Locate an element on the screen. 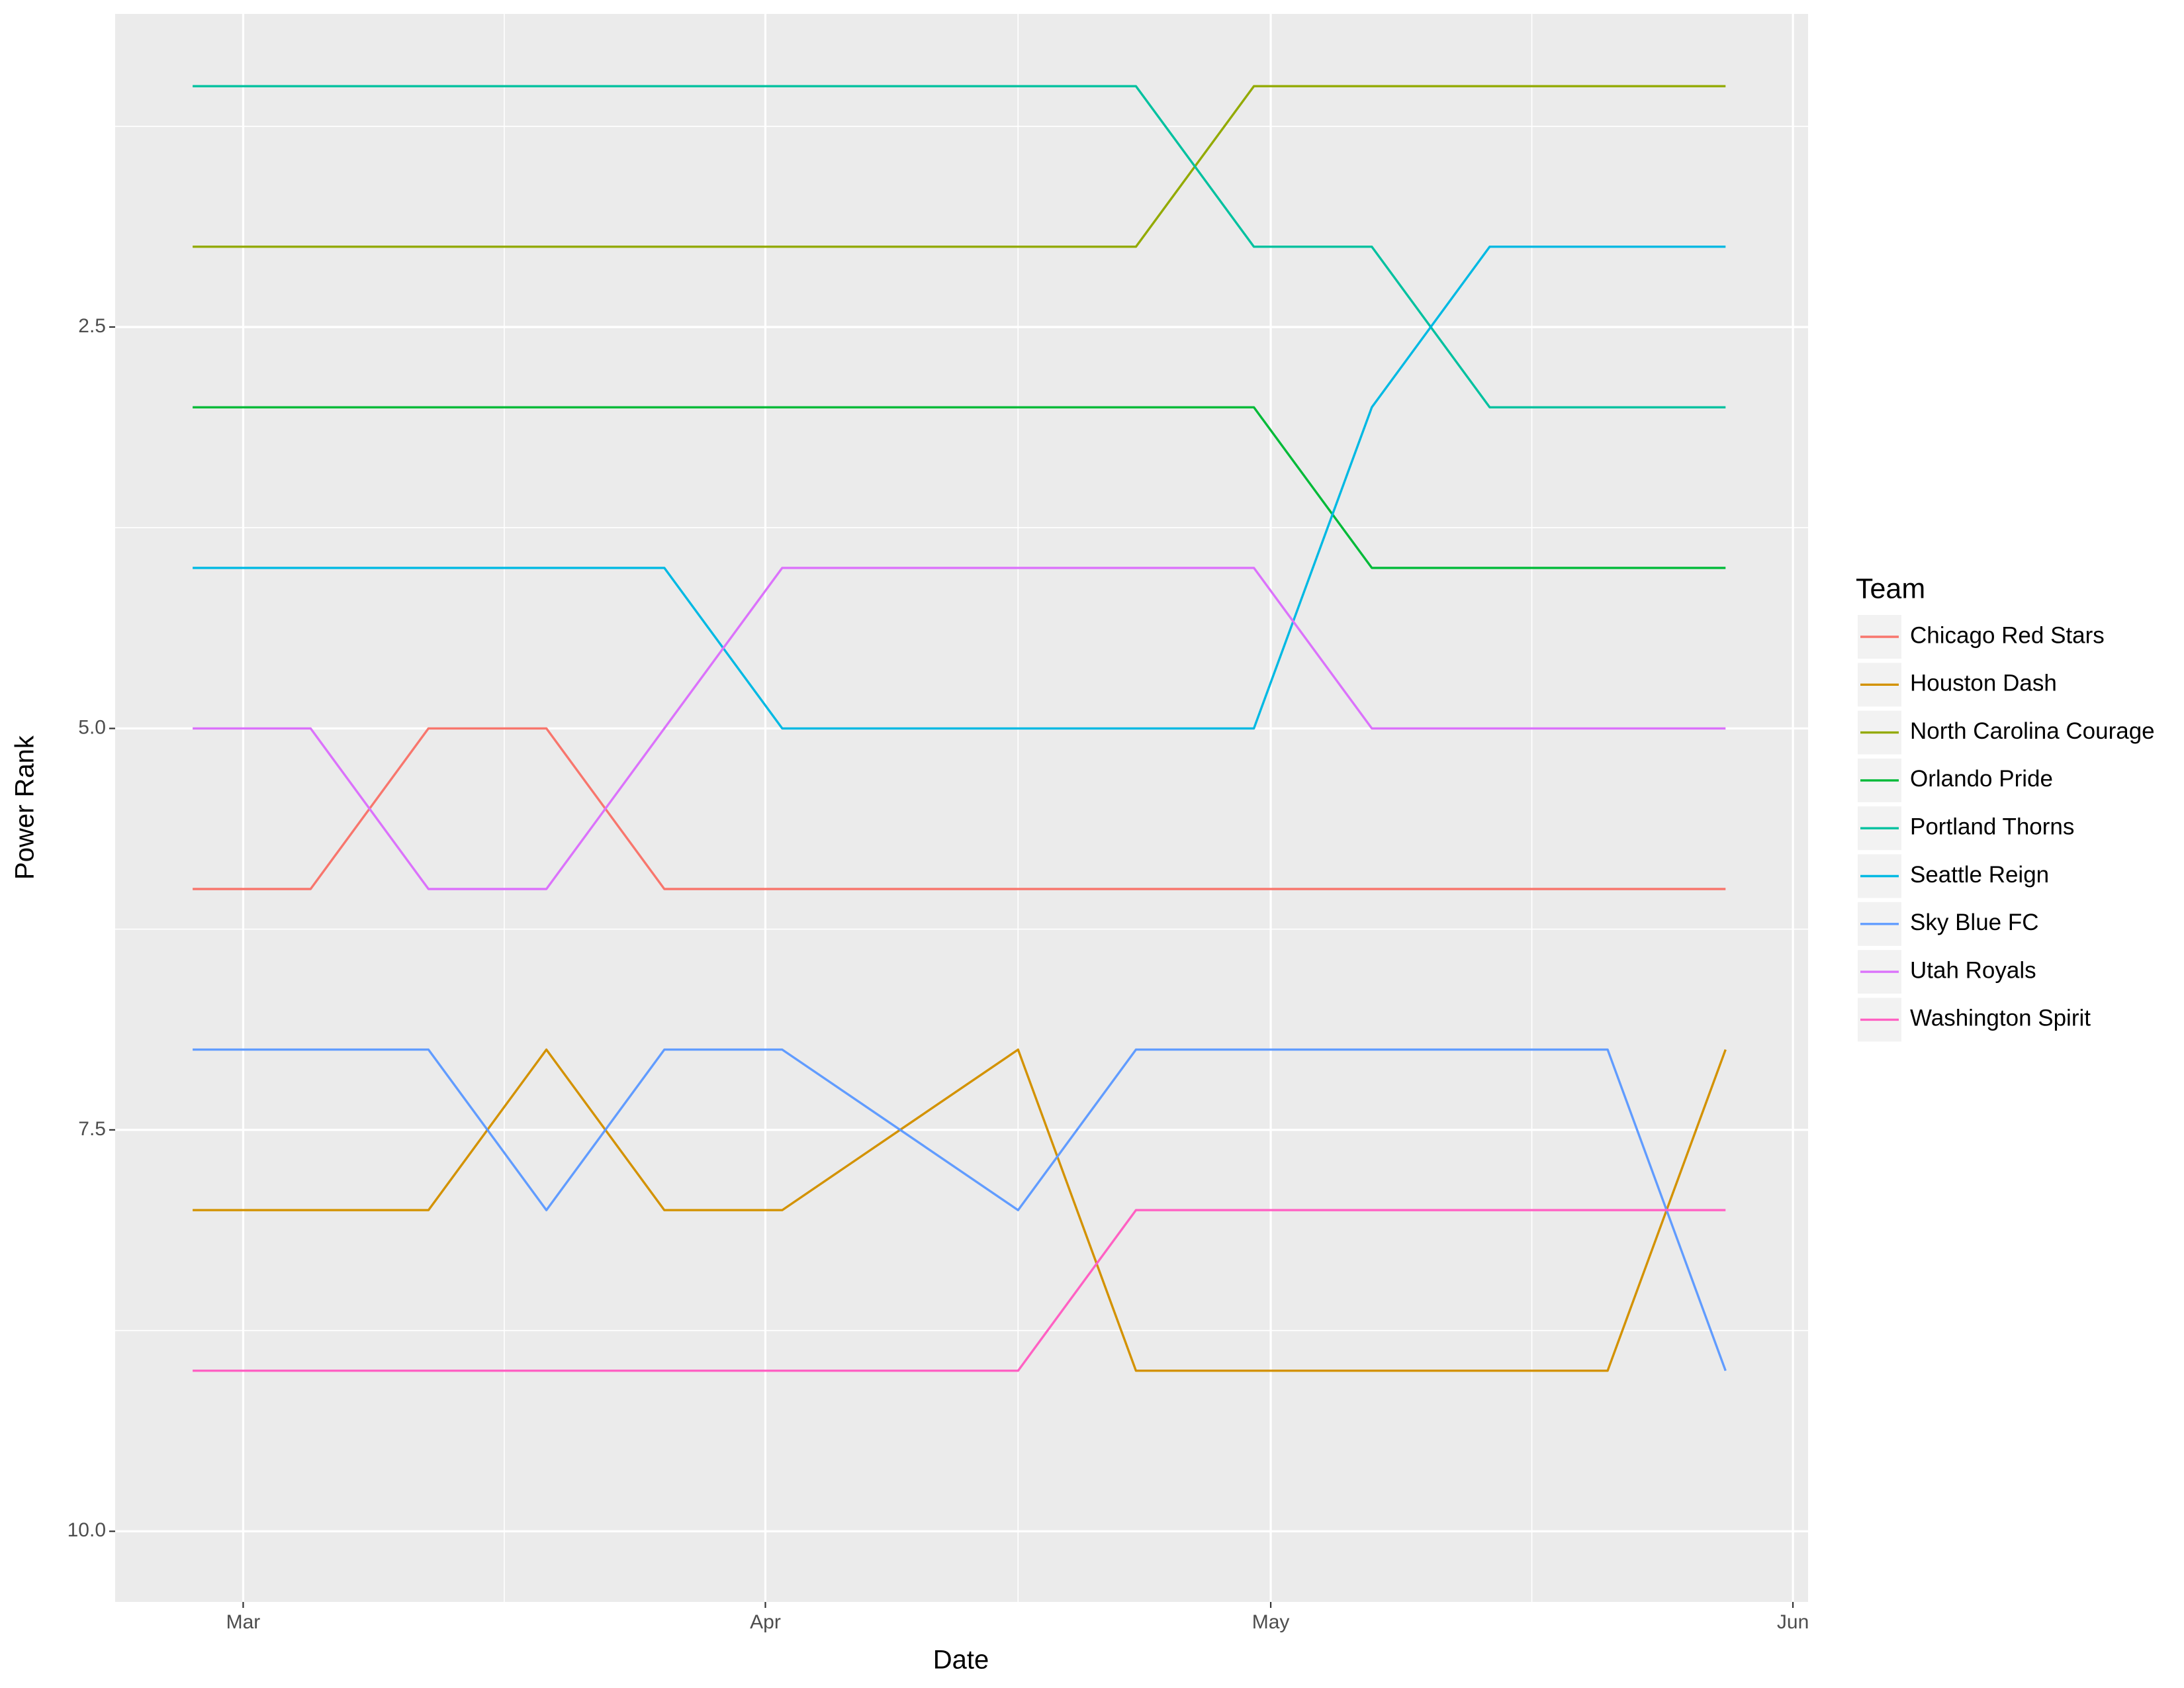 This screenshot has width=2184, height=1688. x-tick-label: Apr is located at coordinates (765, 1622).